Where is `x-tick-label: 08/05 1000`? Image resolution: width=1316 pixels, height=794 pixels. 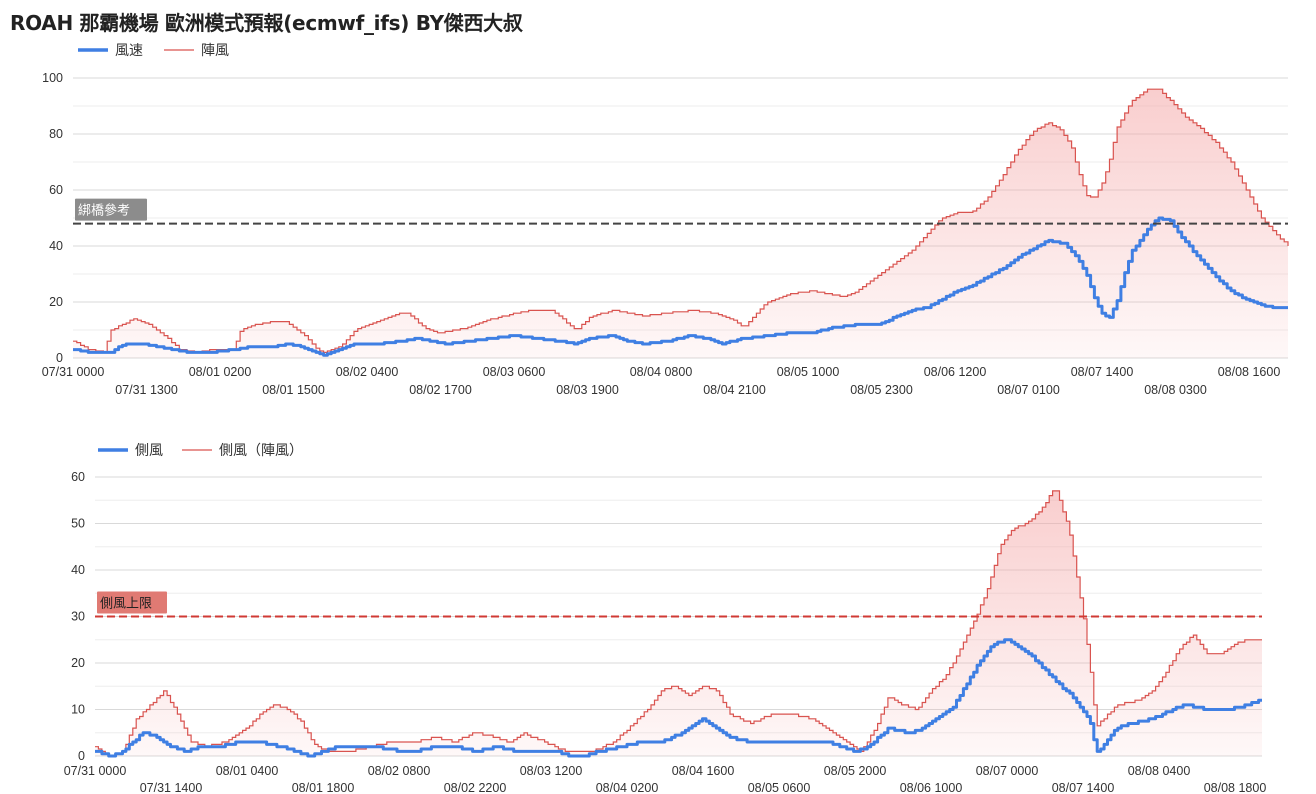
x-tick-label: 08/05 1000 is located at coordinates (808, 372).